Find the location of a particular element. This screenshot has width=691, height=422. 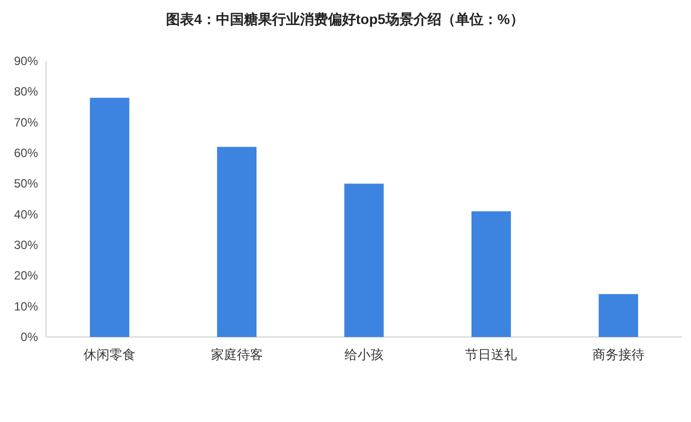

y-tick-label: 10% is located at coordinates (26, 306).